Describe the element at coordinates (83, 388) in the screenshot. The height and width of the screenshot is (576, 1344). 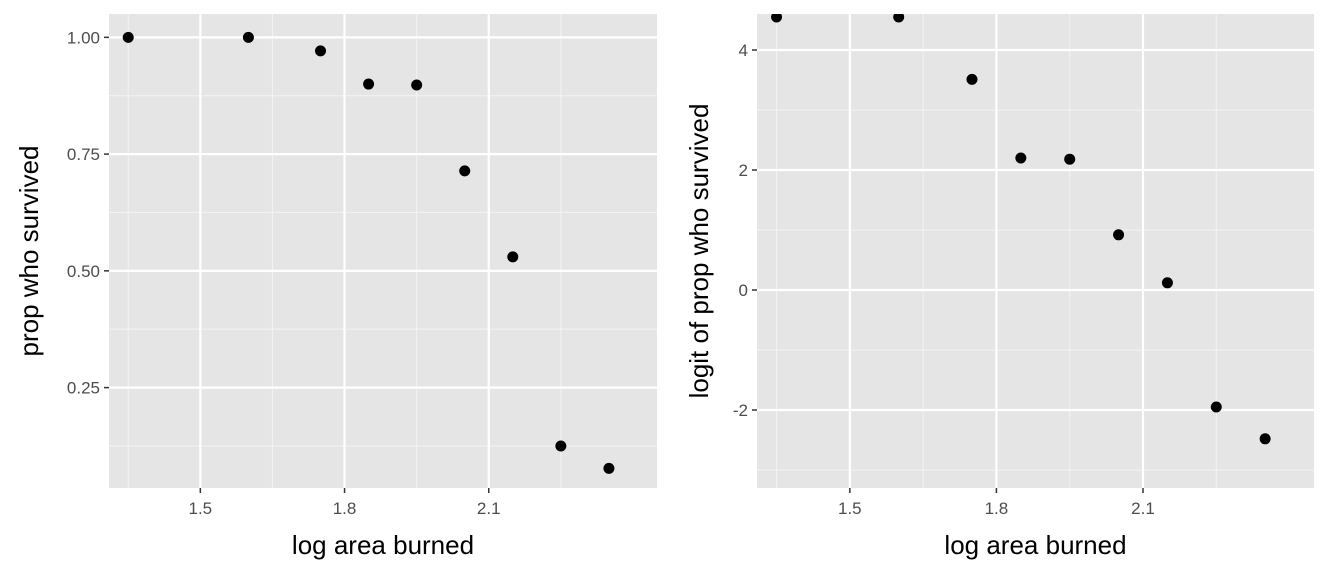
I see `y-tick-label: 0.25` at that location.